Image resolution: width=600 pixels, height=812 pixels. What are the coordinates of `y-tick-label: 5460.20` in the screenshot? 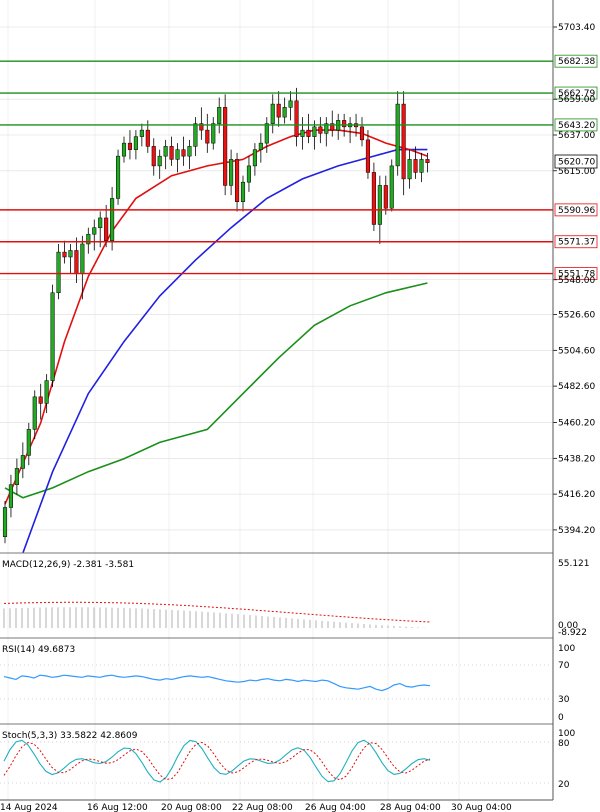 It's located at (576, 424).